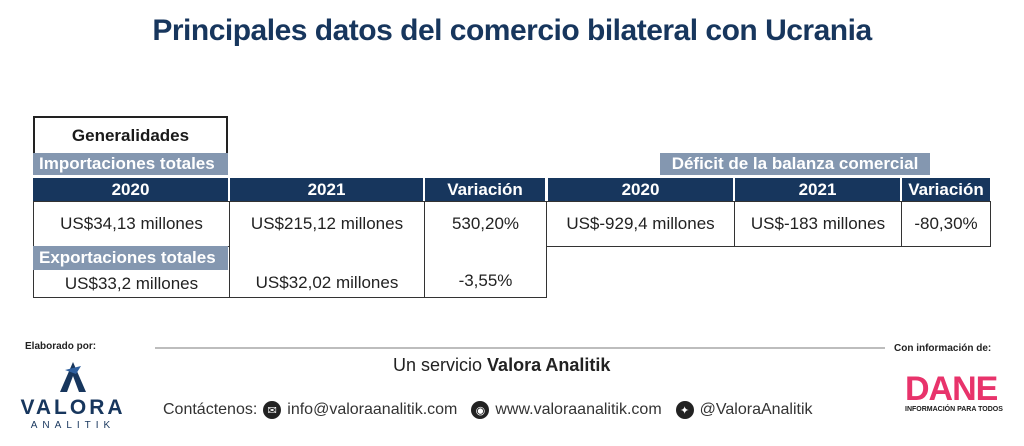 Image resolution: width=1024 pixels, height=446 pixels. What do you see at coordinates (326, 189) in the screenshot?
I see `header-imp-2021: 2021` at bounding box center [326, 189].